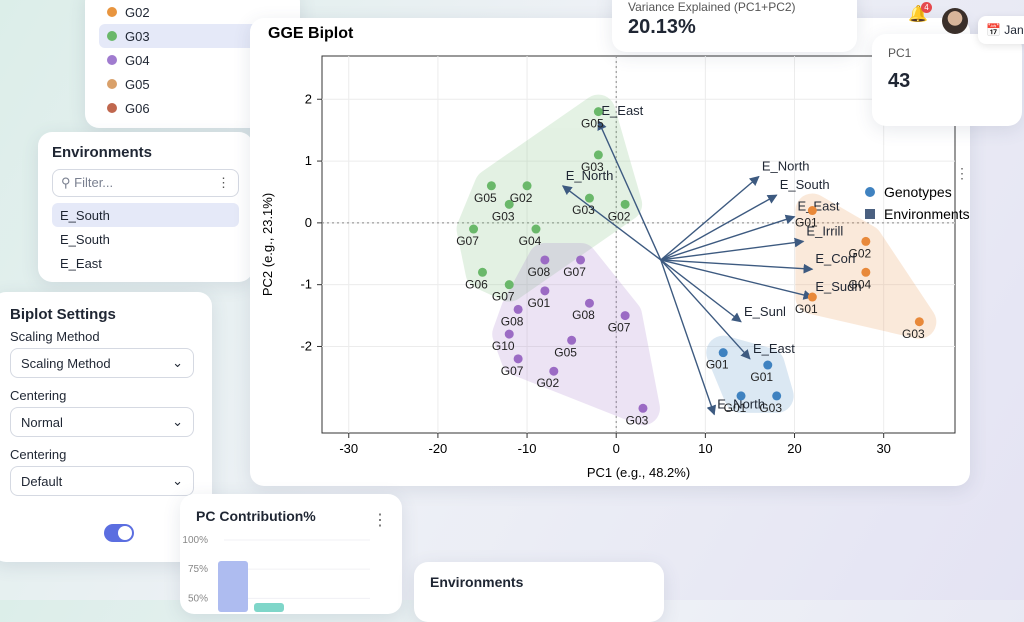 Image resolution: width=1024 pixels, height=622 pixels. Describe the element at coordinates (306, 284) in the screenshot. I see `y-tick-label: -1` at that location.